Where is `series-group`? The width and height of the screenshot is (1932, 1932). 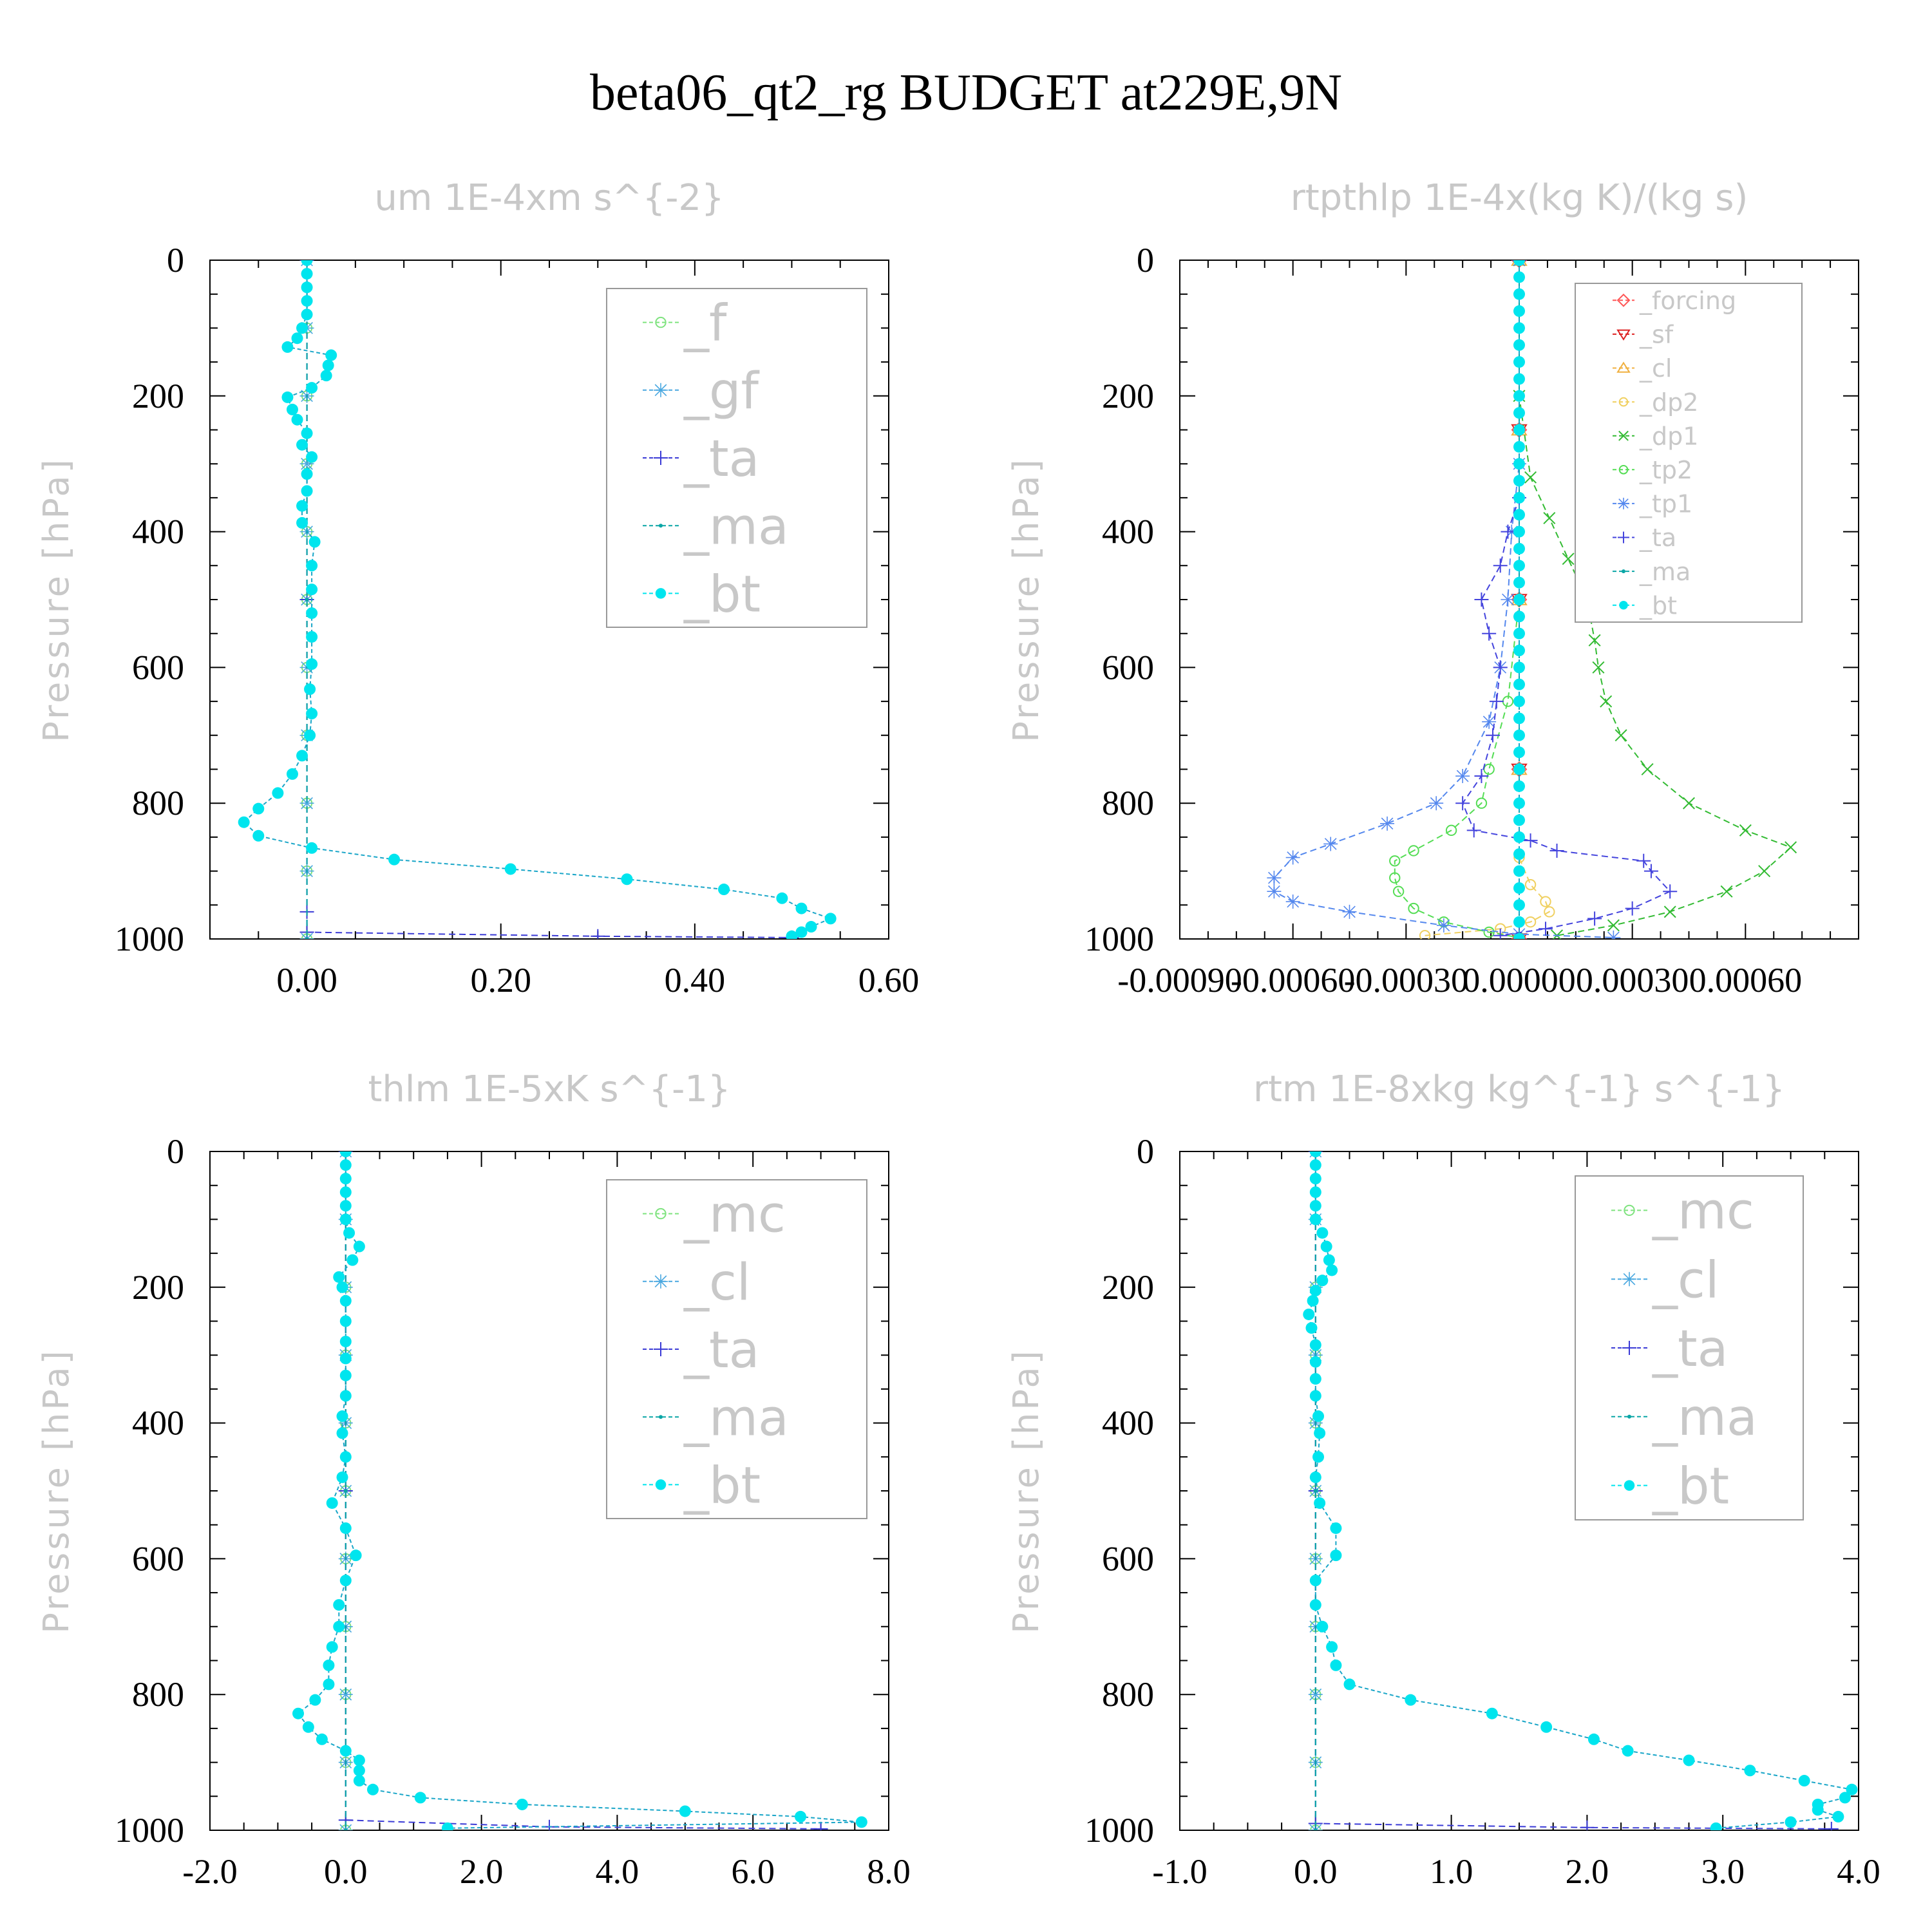
series-group is located at coordinates (1580, 1490).